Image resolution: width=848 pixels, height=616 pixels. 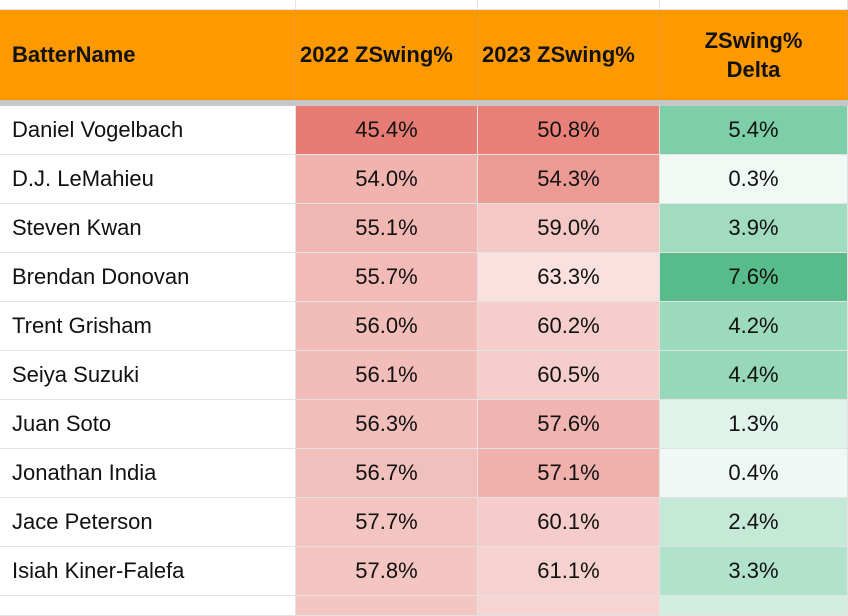 What do you see at coordinates (387, 277) in the screenshot?
I see `zswing-2022-cell: 55.7%` at bounding box center [387, 277].